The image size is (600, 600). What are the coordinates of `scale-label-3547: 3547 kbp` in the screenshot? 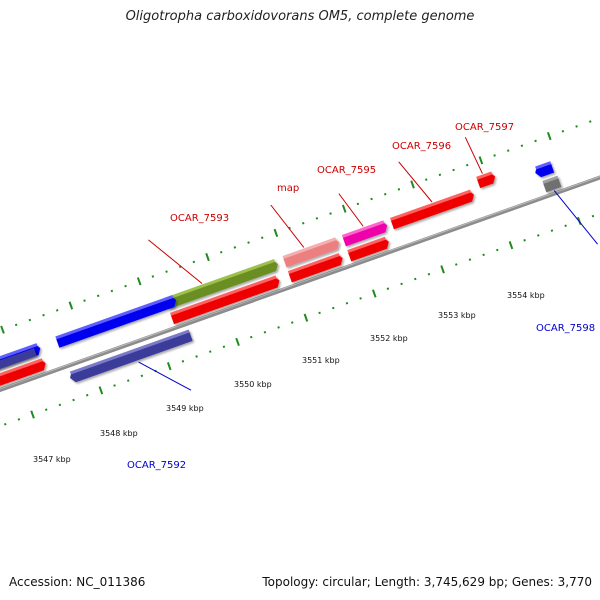 It's located at (52, 459).